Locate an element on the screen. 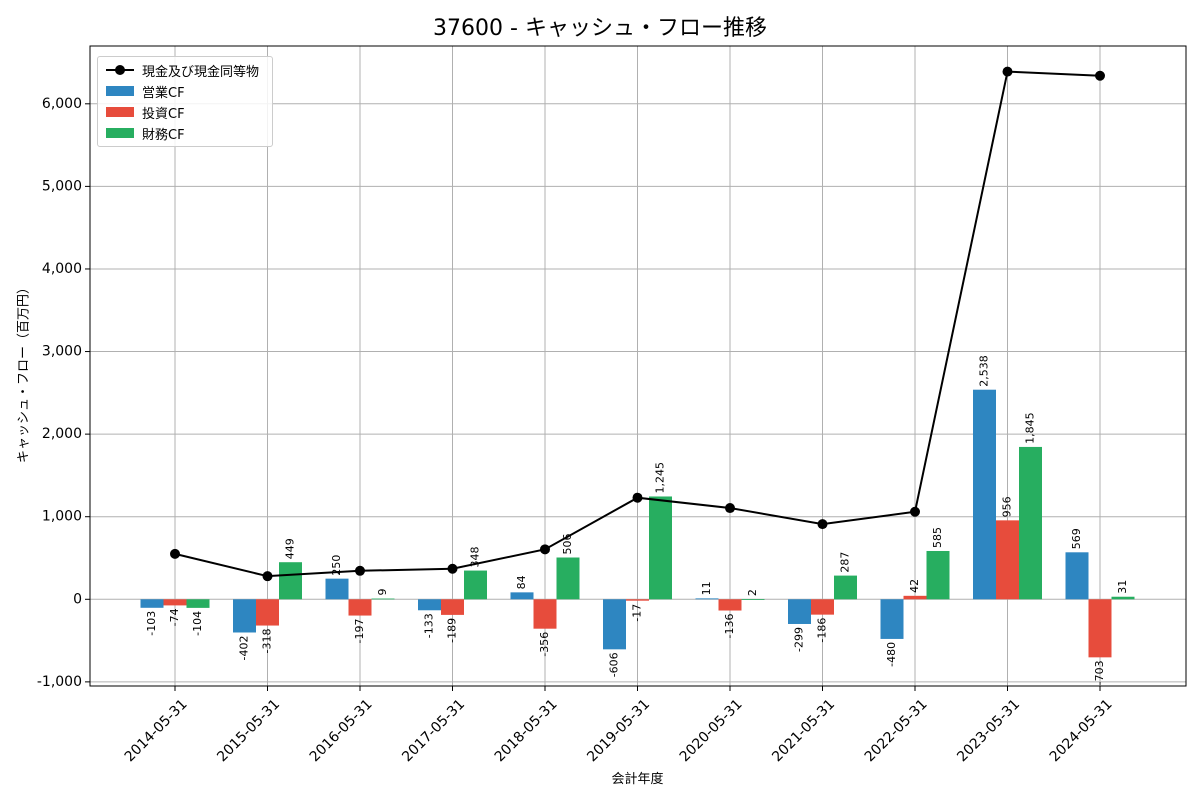  legend-item-investing: 投資CF is located at coordinates (145, 112).